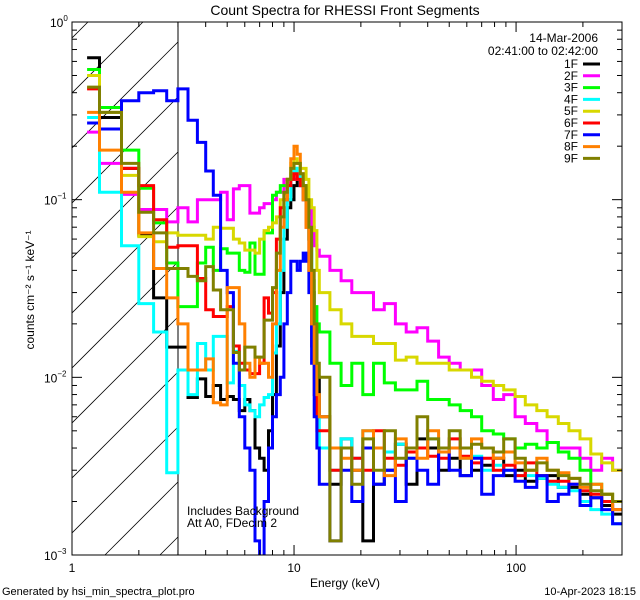  What do you see at coordinates (571, 99) in the screenshot?
I see `legend-label-4F: 4F` at bounding box center [571, 99].